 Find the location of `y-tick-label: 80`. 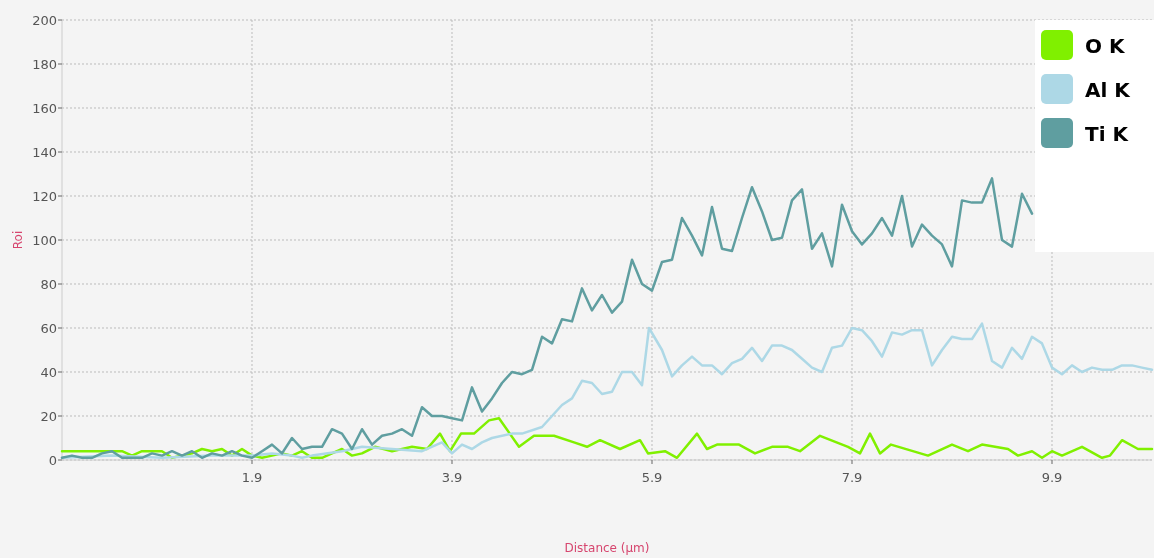

y-tick-label: 80 is located at coordinates (48, 284).